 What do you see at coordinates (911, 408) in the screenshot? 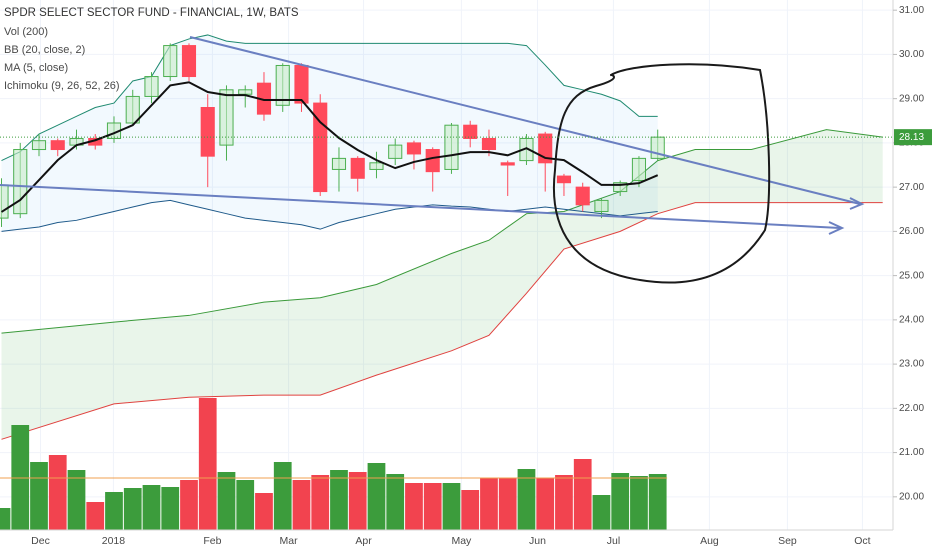
I see `y-tick-label: 22.00` at bounding box center [911, 408].